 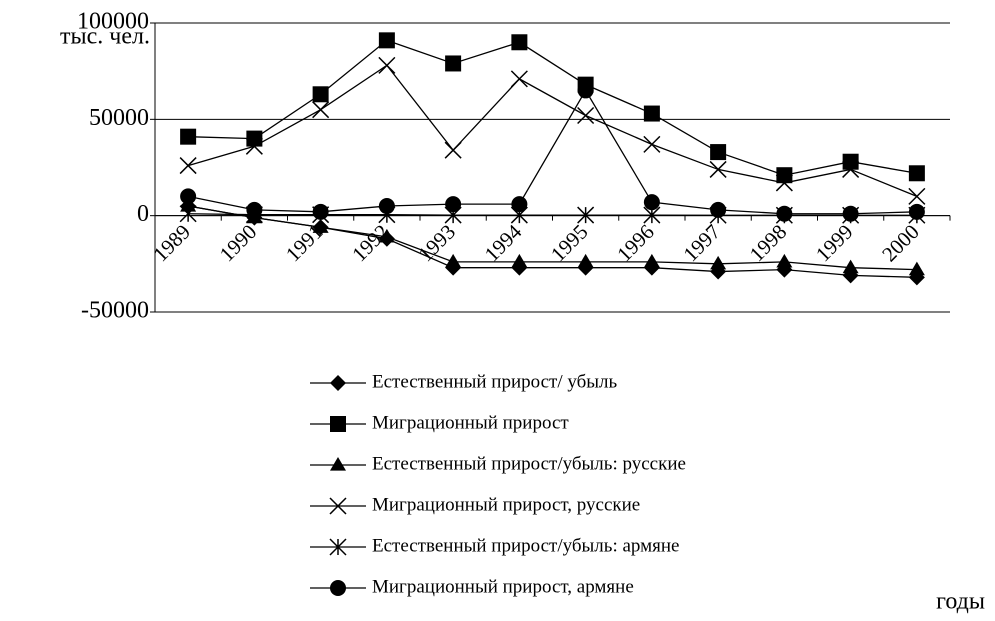 What do you see at coordinates (113, 22) in the screenshot?
I see `y-tick-label: 100000` at bounding box center [113, 22].